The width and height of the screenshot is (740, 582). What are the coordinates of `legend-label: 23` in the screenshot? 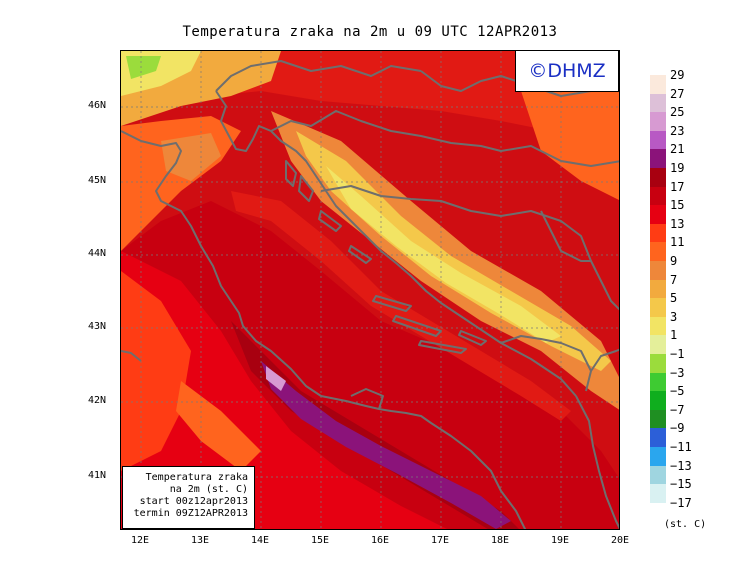 It's located at (677, 130).